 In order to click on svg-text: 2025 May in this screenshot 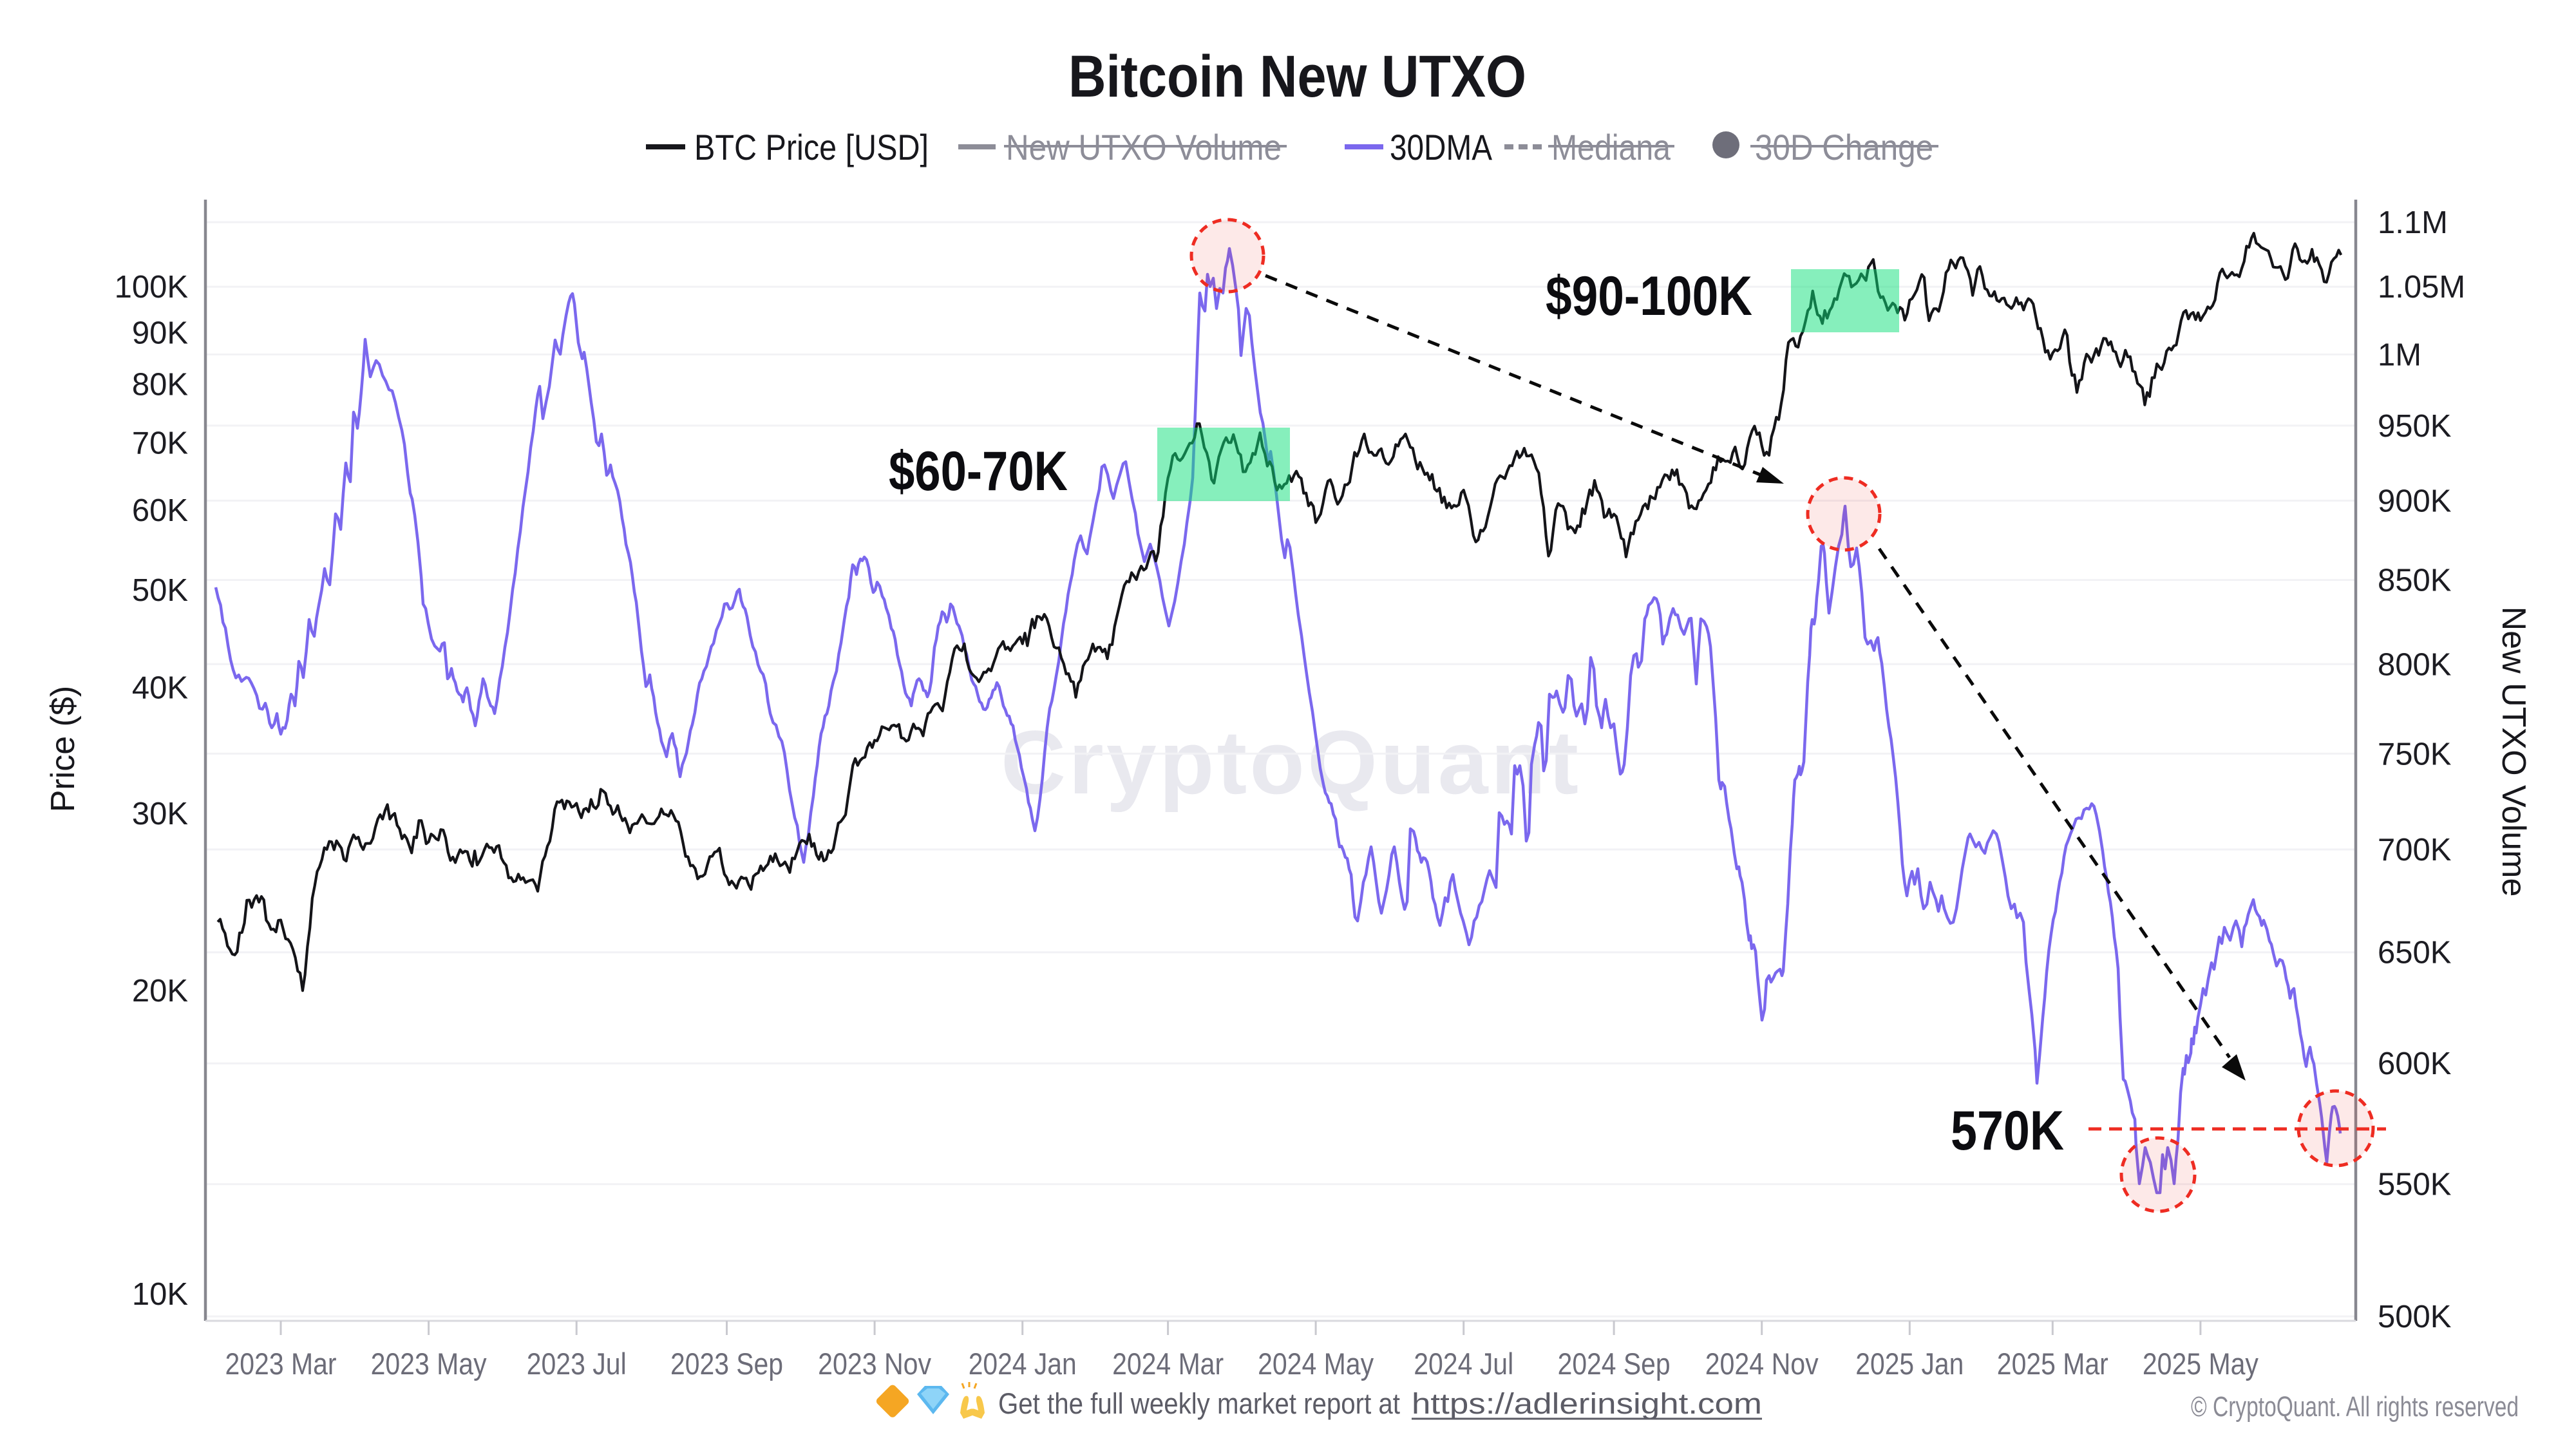, I will do `click(2201, 1364)`.